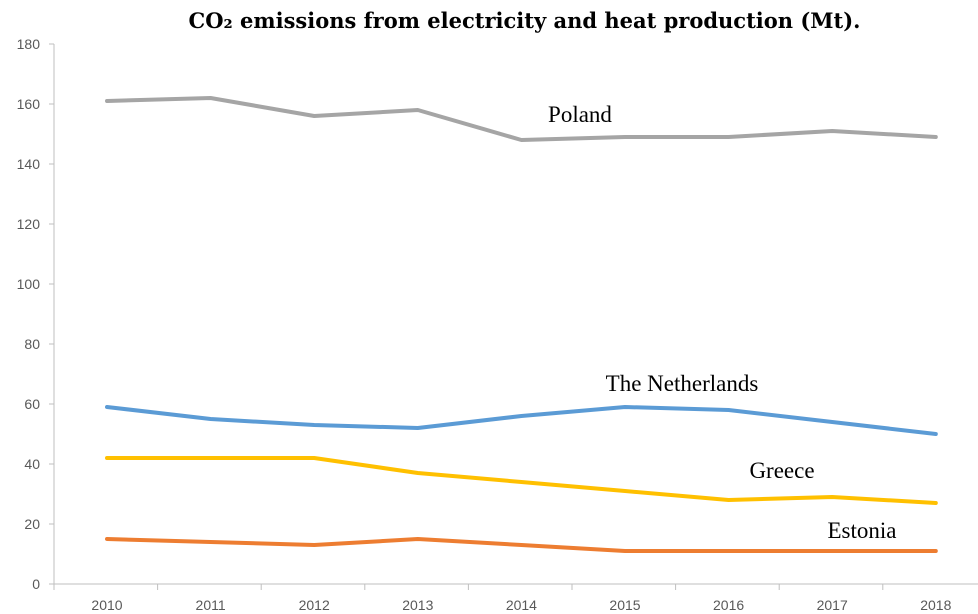  What do you see at coordinates (580, 114) in the screenshot?
I see `series-label-poland: Poland` at bounding box center [580, 114].